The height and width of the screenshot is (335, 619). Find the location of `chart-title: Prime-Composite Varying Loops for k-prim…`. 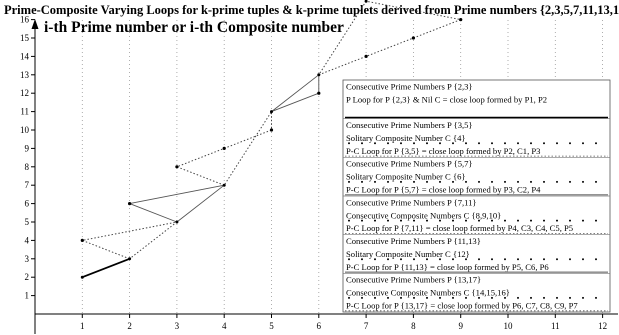

chart-title: Prime-Composite Varying Loops for k-prim… is located at coordinates (311, 10).